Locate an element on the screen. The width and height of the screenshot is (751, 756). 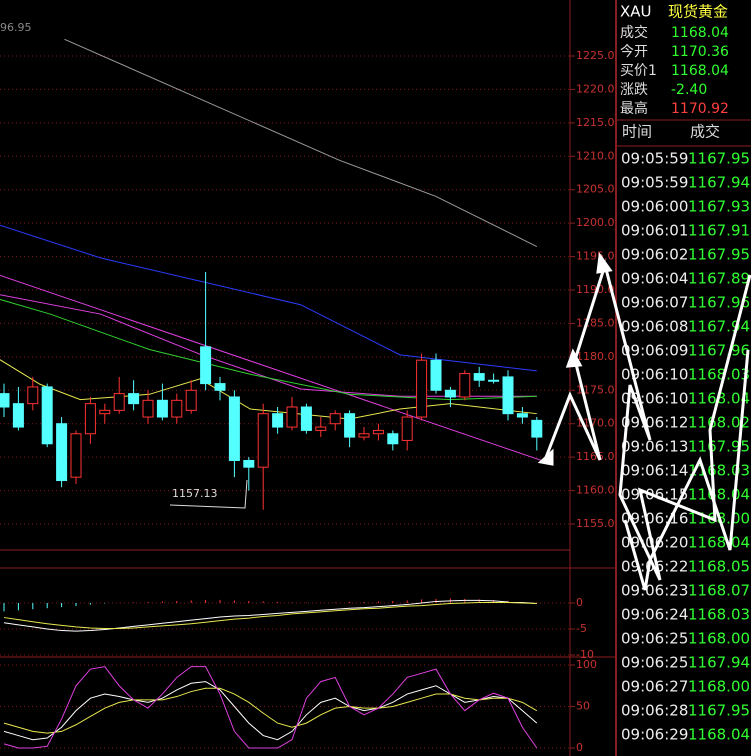
trade-price: 1167.93 is located at coordinates (719, 207).